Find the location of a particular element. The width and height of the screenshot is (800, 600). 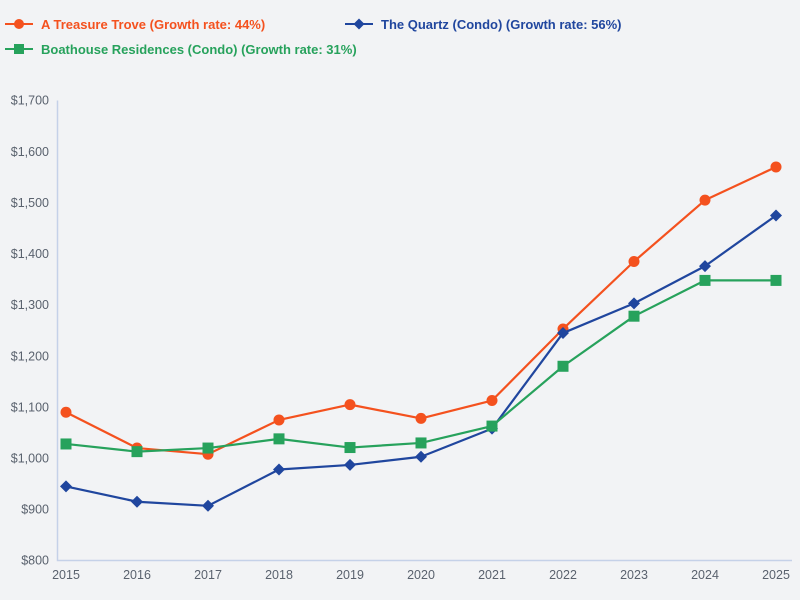

x-tick-label: 2017 is located at coordinates (208, 575).